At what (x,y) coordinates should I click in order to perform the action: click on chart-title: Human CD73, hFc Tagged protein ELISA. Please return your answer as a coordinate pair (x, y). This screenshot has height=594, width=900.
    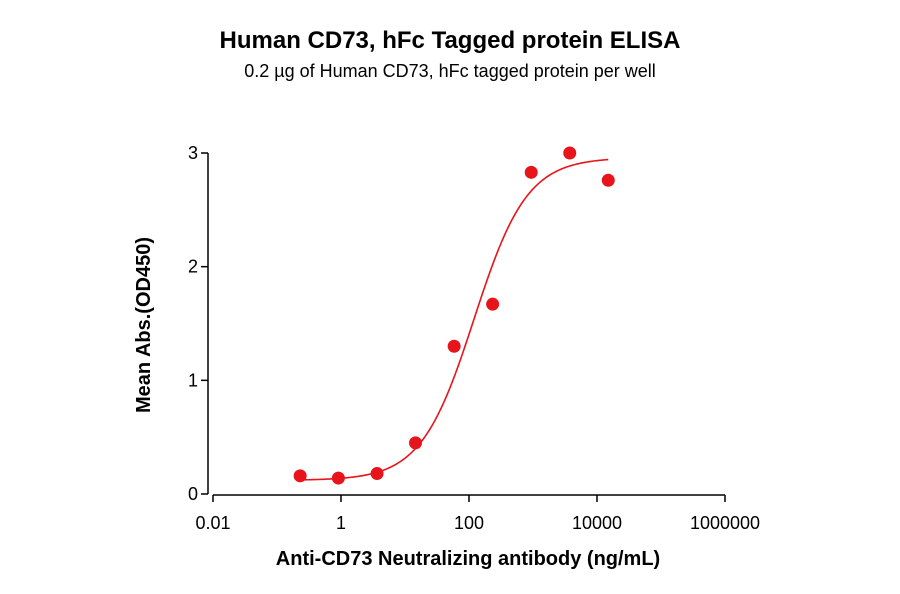
    Looking at the image, I should click on (450, 40).